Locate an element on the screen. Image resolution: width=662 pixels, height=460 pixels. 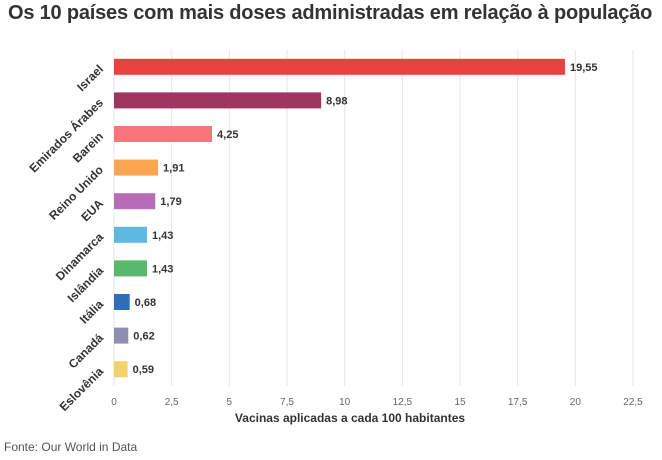
data-label: 4,25 is located at coordinates (227, 135).